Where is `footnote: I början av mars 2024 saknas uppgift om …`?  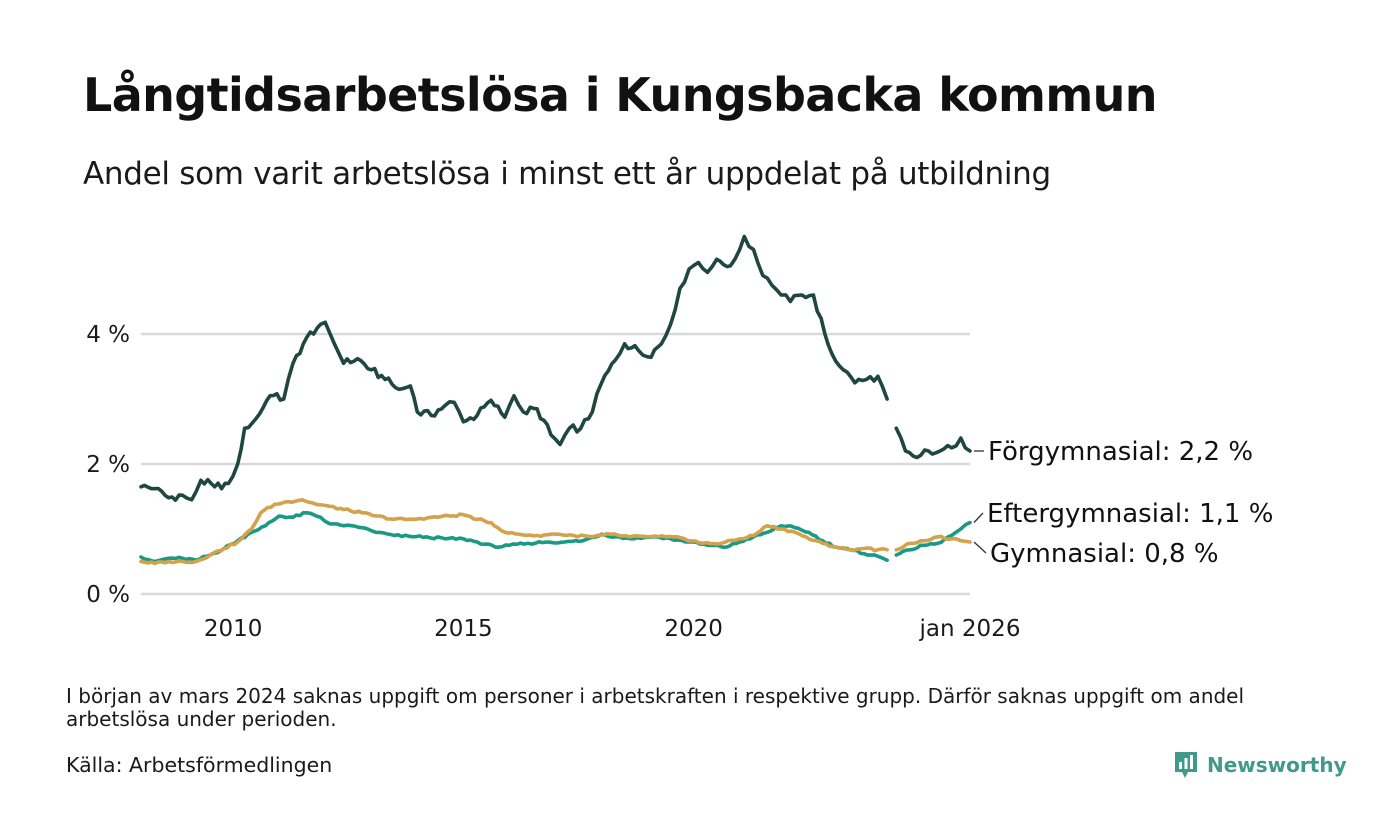 footnote: I början av mars 2024 saknas uppgift om … is located at coordinates (655, 707).